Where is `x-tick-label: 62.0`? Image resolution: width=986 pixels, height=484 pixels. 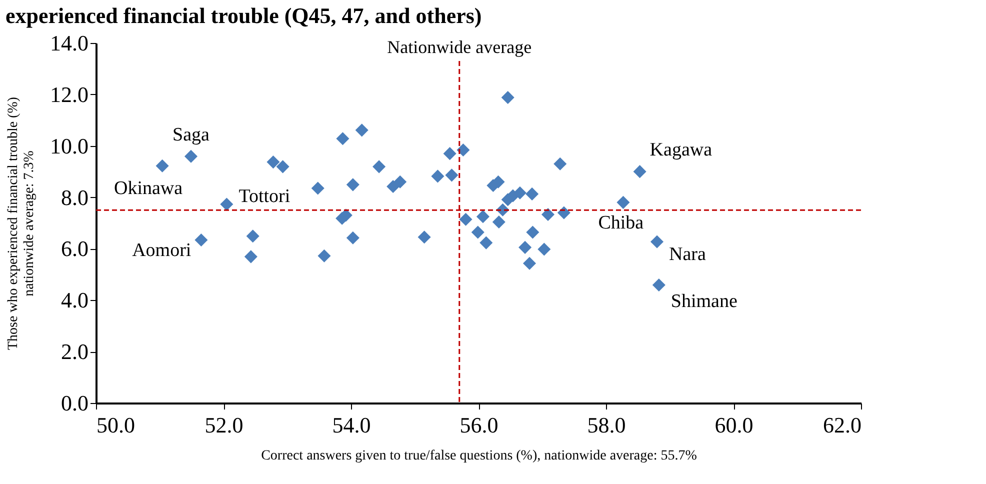
x-tick-label: 62.0 is located at coordinates (842, 425).